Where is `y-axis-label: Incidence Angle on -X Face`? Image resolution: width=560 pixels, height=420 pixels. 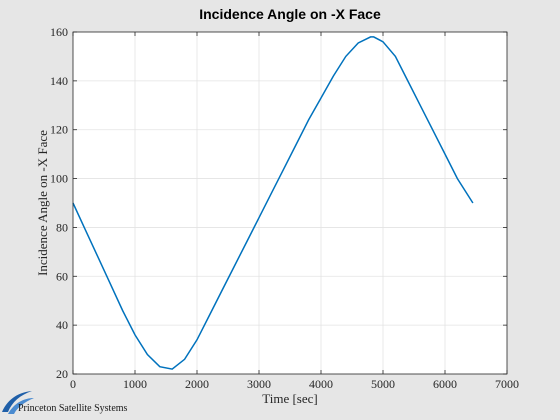
y-axis-label: Incidence Angle on -X Face is located at coordinates (42, 203).